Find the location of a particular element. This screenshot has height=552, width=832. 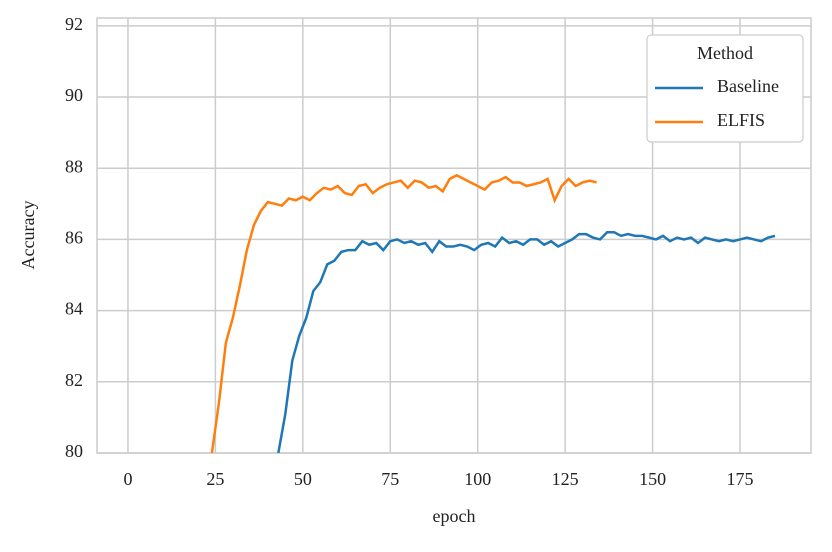

x-tick-label: 175 is located at coordinates (740, 479).